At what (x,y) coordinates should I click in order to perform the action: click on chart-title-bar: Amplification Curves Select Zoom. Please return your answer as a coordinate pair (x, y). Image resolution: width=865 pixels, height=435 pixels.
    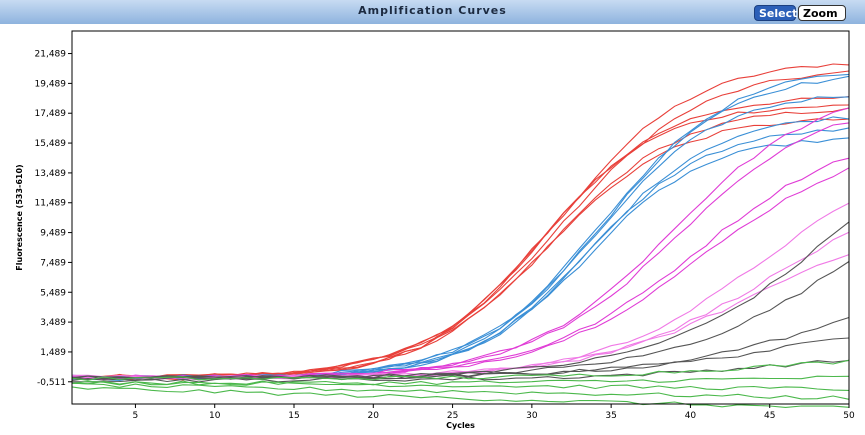
    Looking at the image, I should click on (432, 12).